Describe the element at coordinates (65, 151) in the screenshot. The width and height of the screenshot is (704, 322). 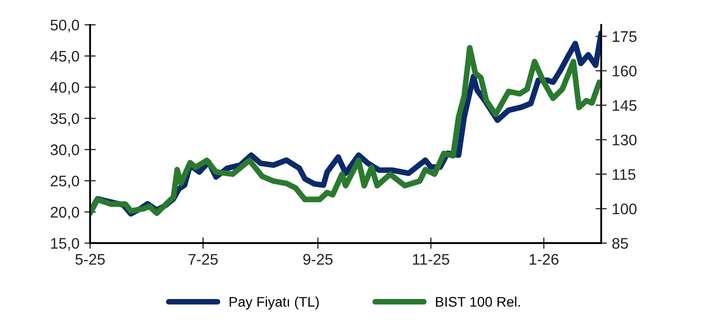
I see `y-tick-label: 30,0` at that location.